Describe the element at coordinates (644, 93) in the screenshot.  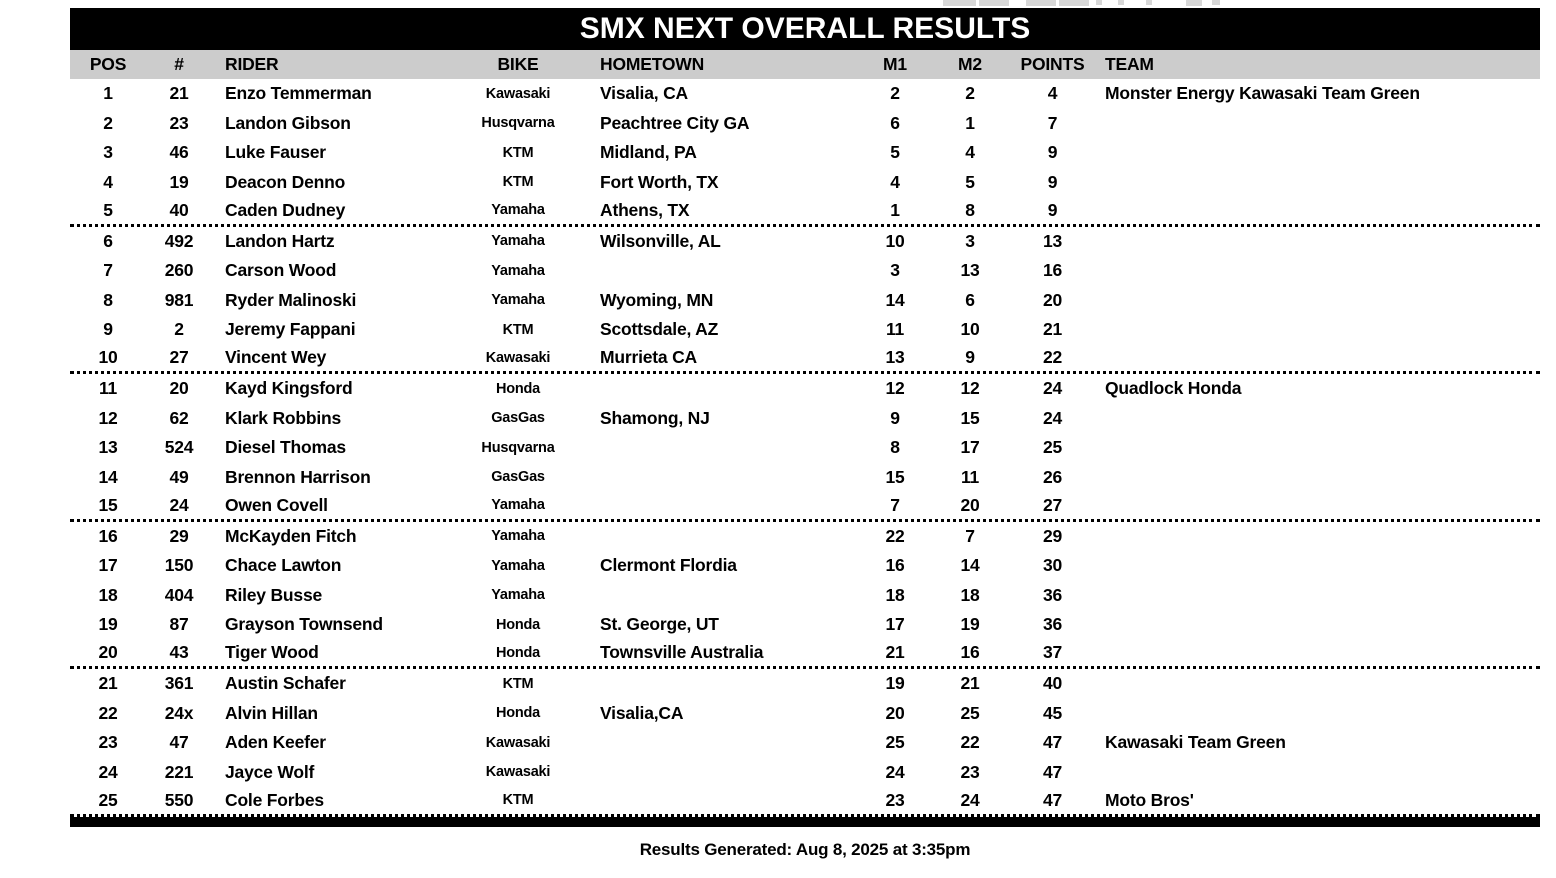
I see `cell-hometown: Visalia, CA` at that location.